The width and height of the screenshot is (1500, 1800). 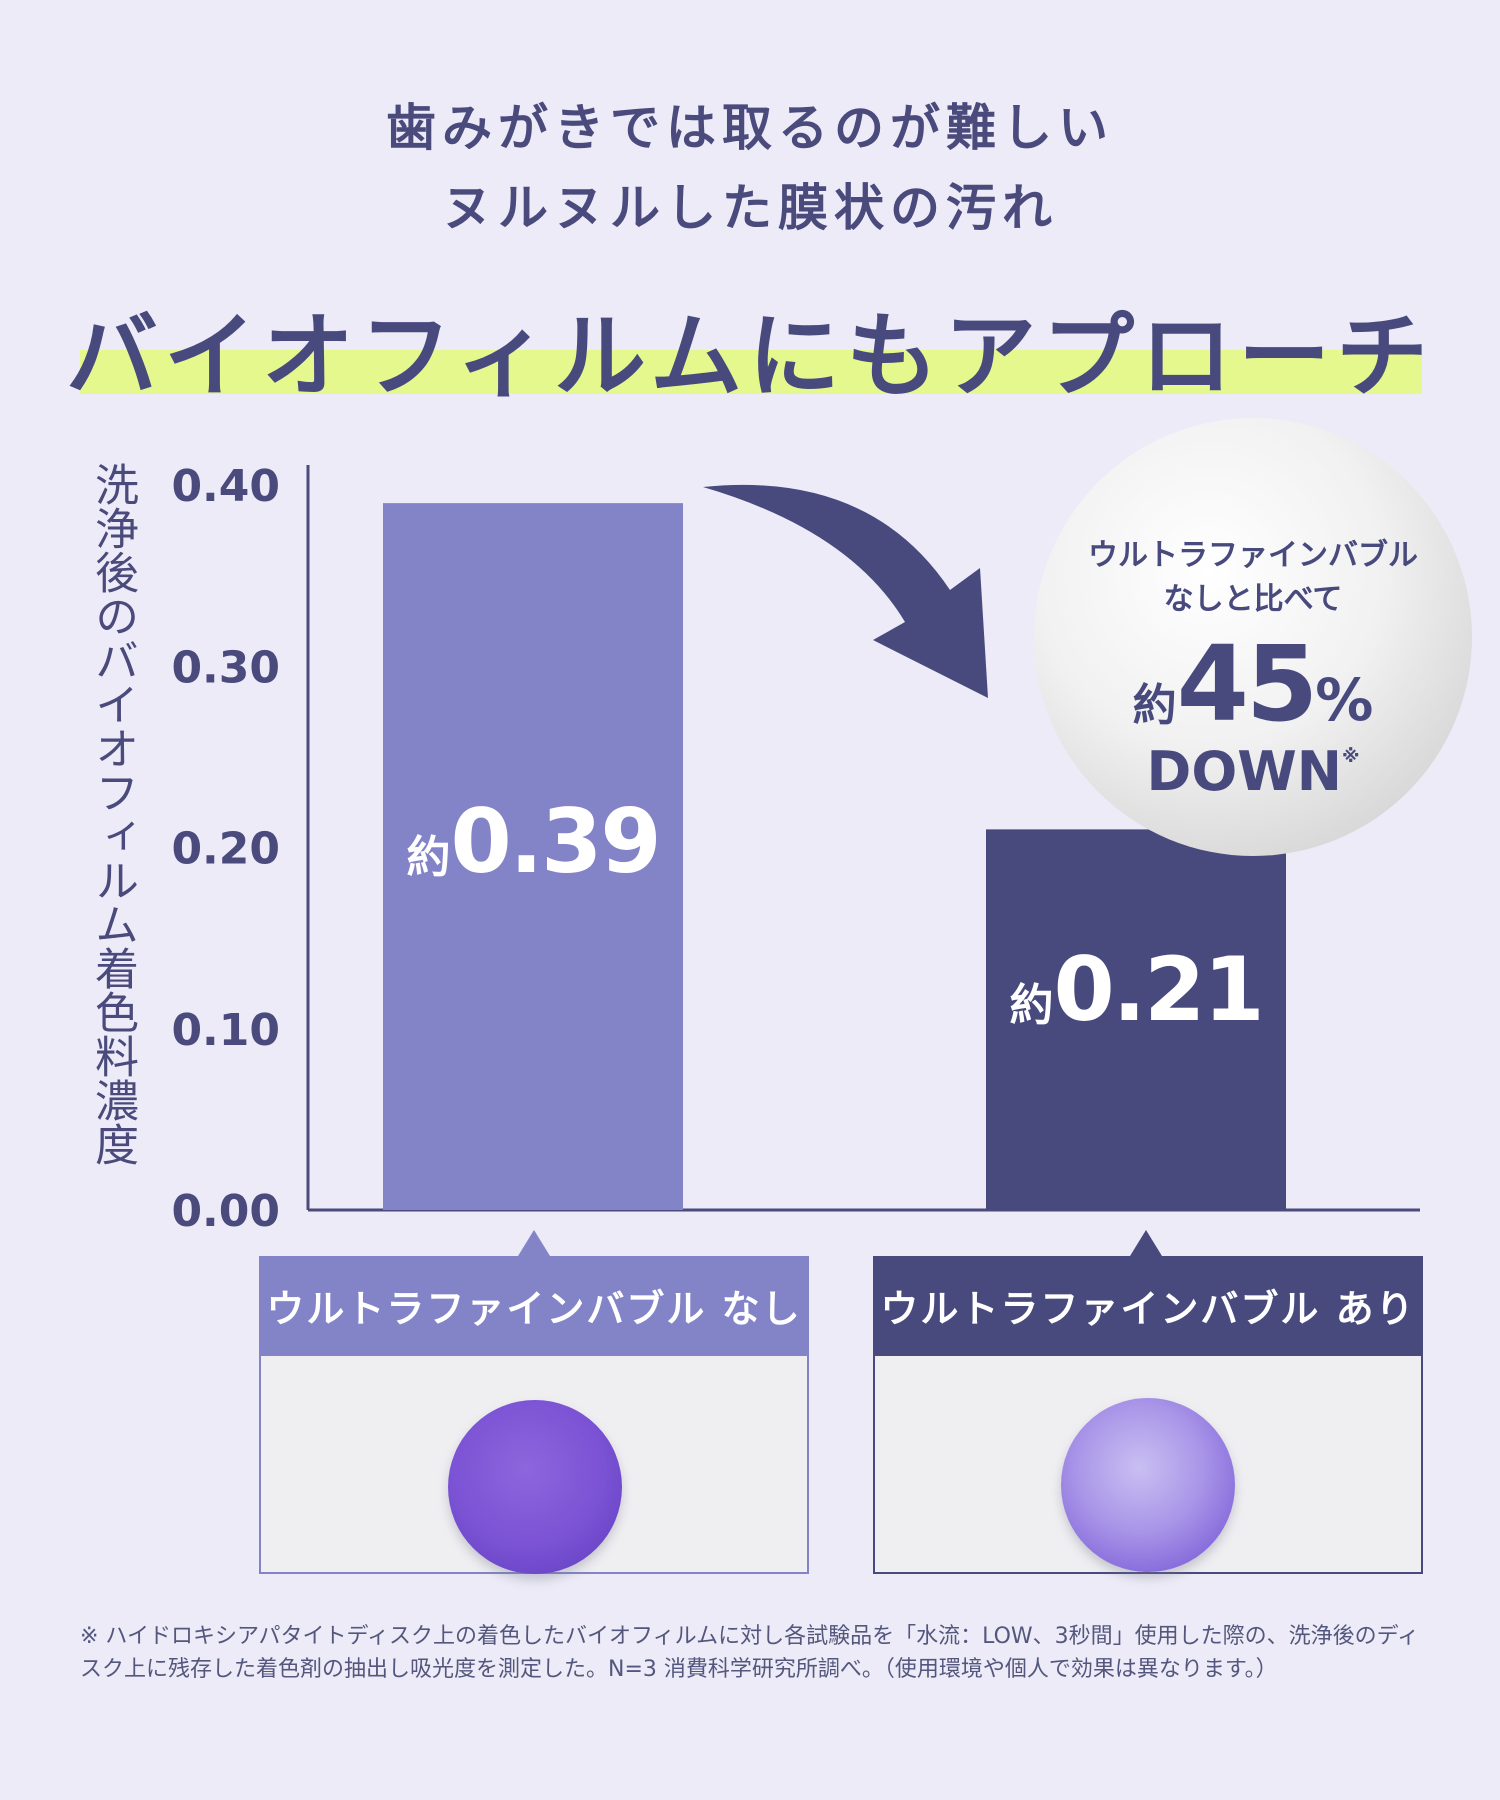 I want to click on label-pointer-without, so click(x=534, y=1243).